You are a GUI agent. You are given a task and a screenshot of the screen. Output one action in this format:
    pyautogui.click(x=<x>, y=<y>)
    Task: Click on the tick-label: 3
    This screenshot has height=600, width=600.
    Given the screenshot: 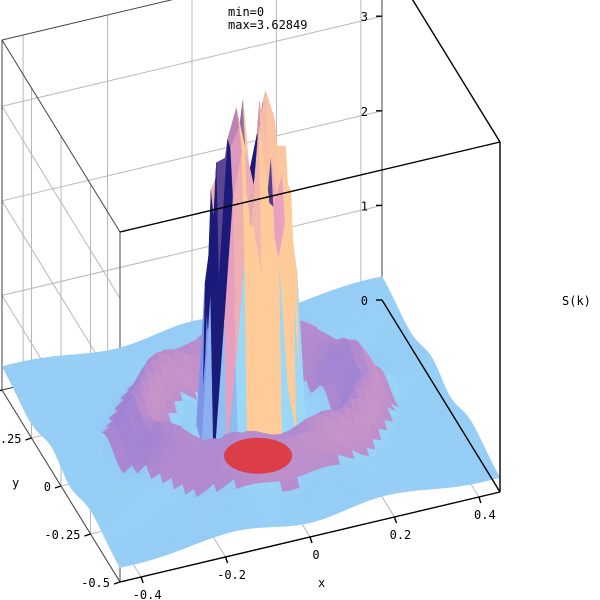 What is the action you would take?
    pyautogui.click(x=364, y=17)
    